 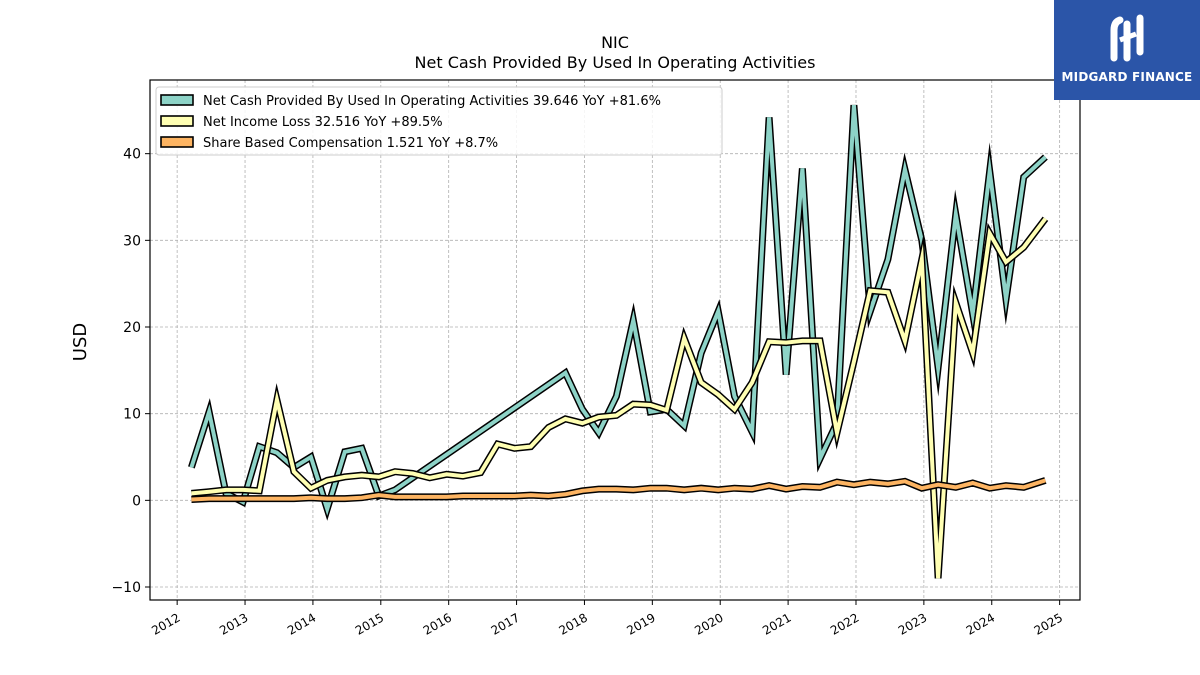 I want to click on brand-logo: MIDGARD FINANCE, so click(x=1127, y=50).